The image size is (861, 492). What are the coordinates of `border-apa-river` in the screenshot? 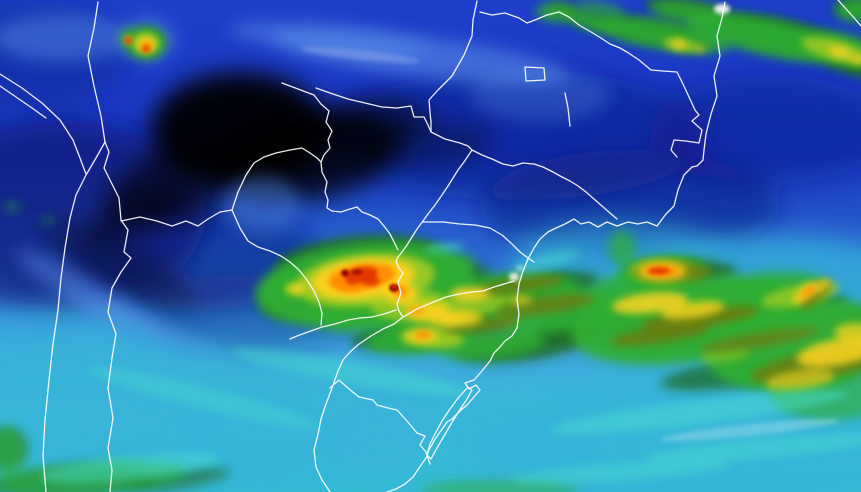 It's located at (394, 119).